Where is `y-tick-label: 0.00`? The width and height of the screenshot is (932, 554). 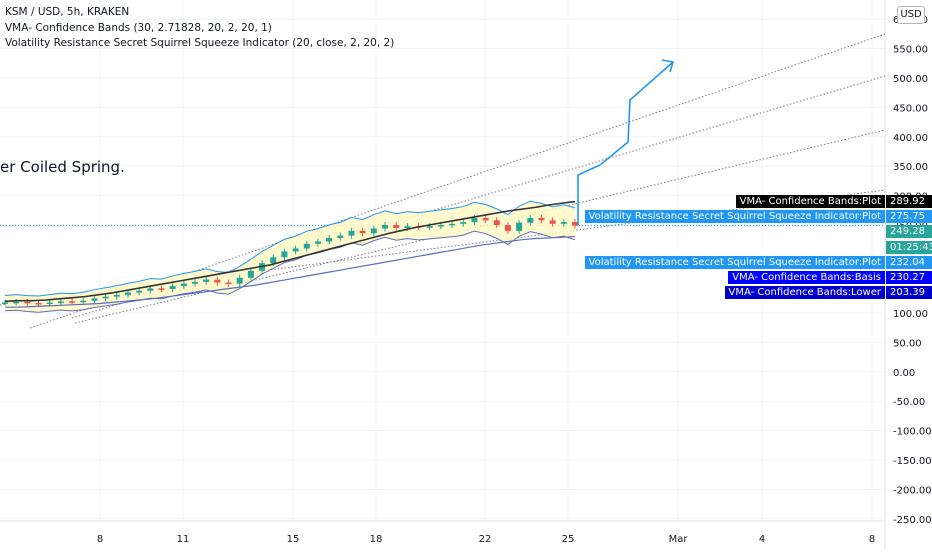
y-tick-label: 0.00 is located at coordinates (904, 373).